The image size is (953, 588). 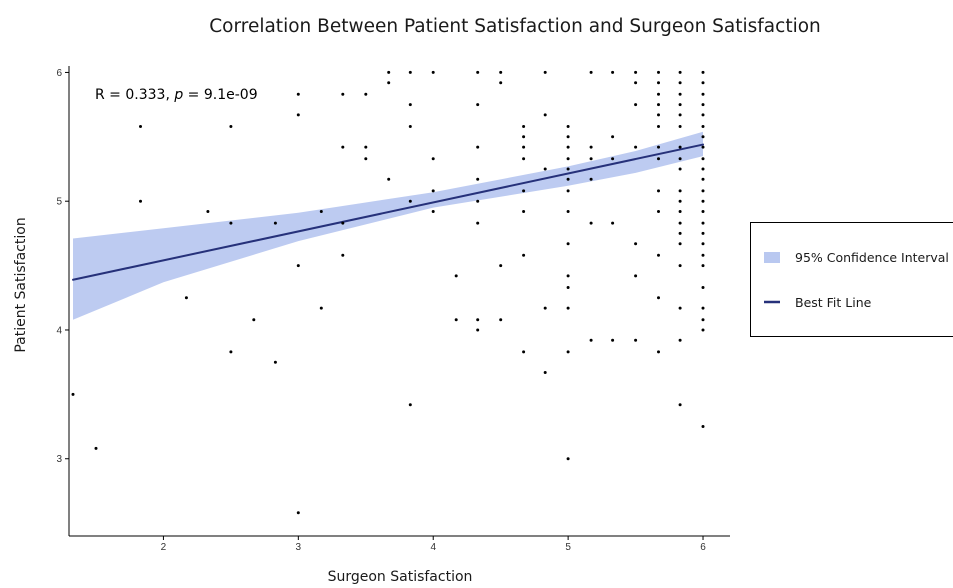 I want to click on legend-swatch-confidence-band, so click(x=772, y=257).